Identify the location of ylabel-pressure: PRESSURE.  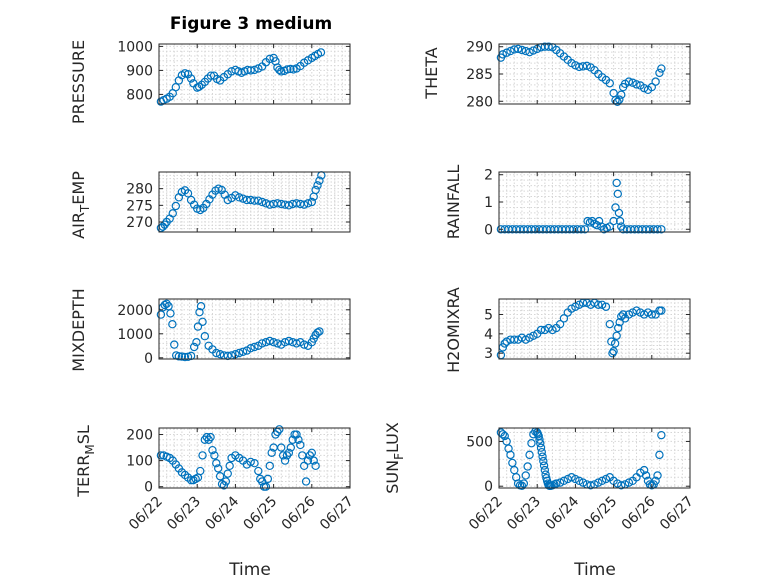
(78, 82).